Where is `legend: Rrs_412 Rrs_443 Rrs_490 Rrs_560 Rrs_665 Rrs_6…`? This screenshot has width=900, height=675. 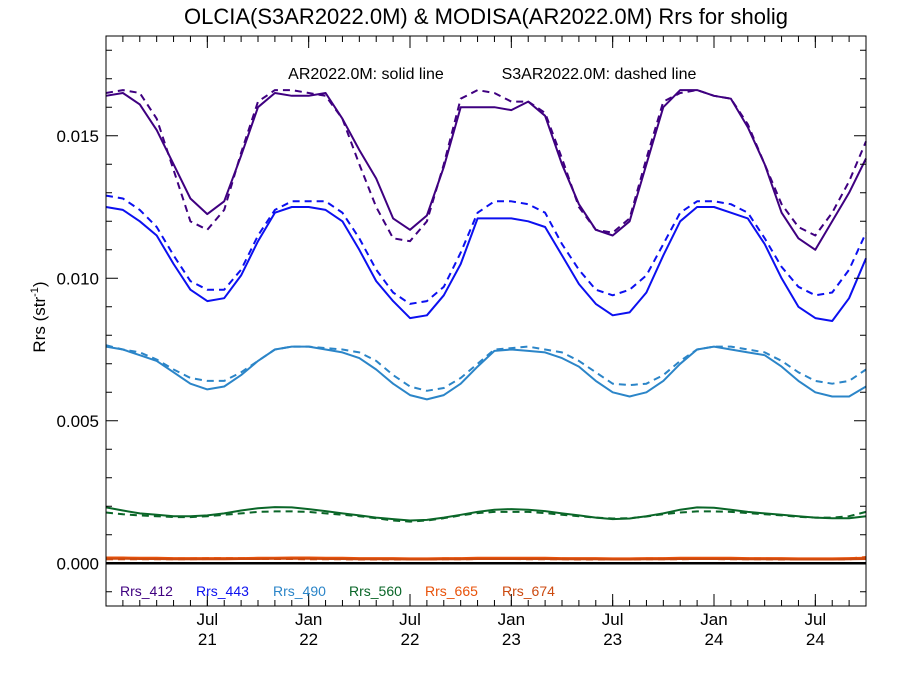 legend: Rrs_412 Rrs_443 Rrs_490 Rrs_560 Rrs_665 Rrs_6… is located at coordinates (337, 591).